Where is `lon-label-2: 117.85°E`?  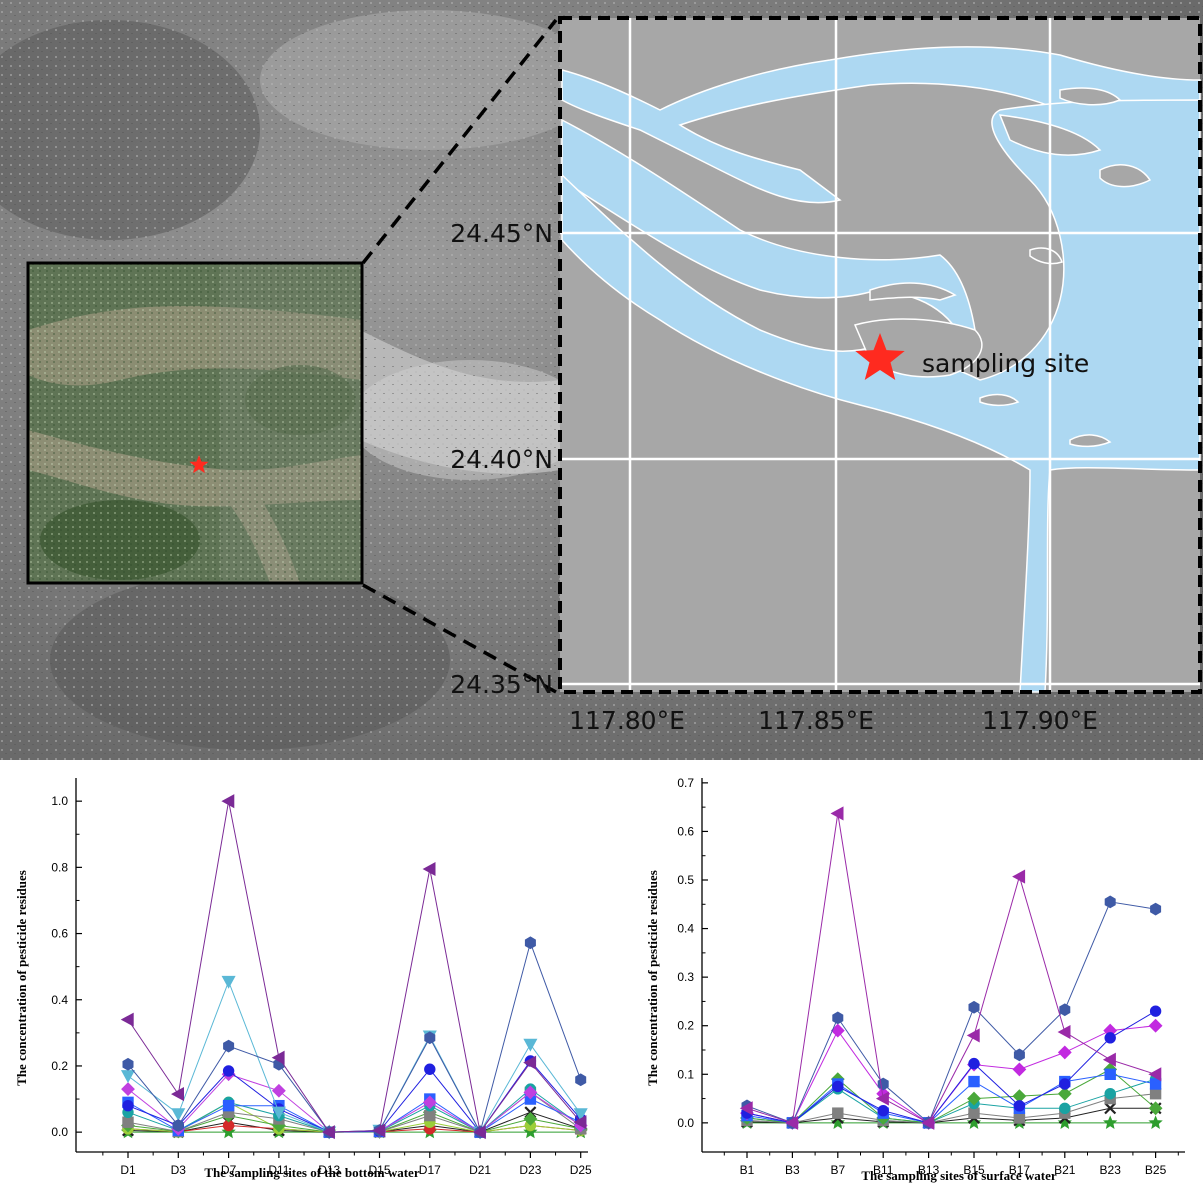 lon-label-2: 117.85°E is located at coordinates (816, 720).